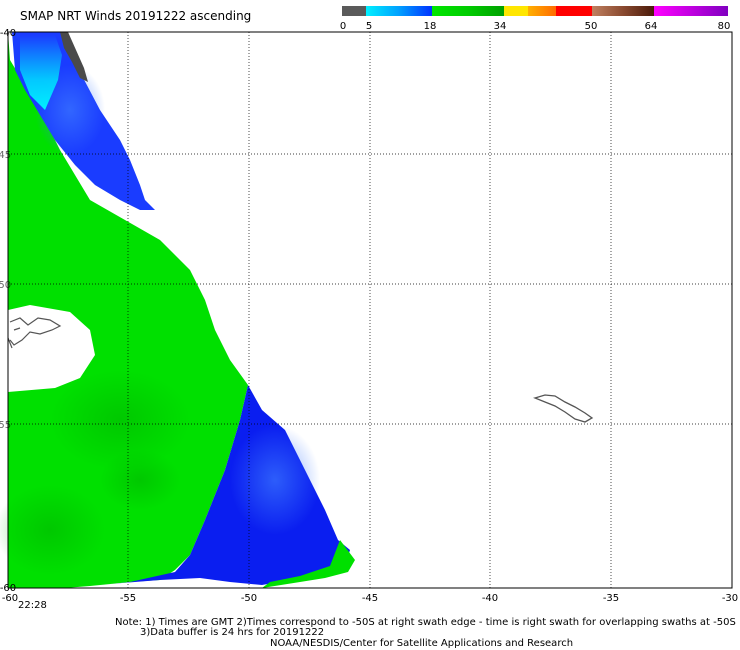 The image size is (740, 650). I want to click on x-tick-label: -50, so click(249, 598).